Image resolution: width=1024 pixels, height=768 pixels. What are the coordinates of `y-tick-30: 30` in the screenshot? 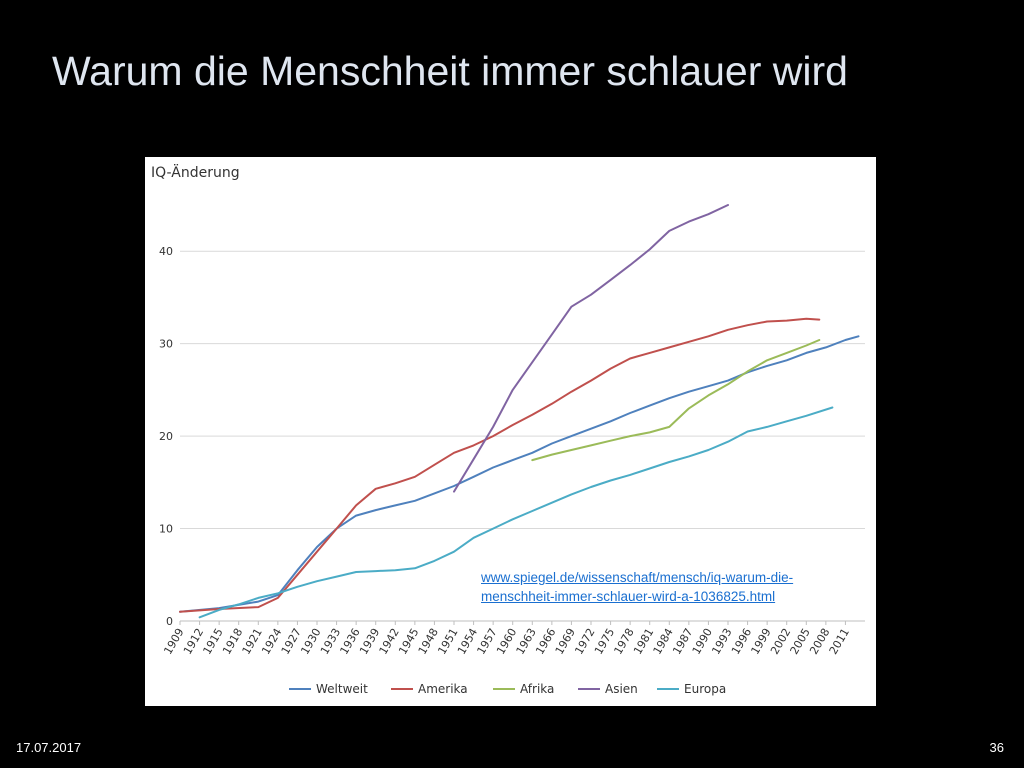 It's located at (166, 344).